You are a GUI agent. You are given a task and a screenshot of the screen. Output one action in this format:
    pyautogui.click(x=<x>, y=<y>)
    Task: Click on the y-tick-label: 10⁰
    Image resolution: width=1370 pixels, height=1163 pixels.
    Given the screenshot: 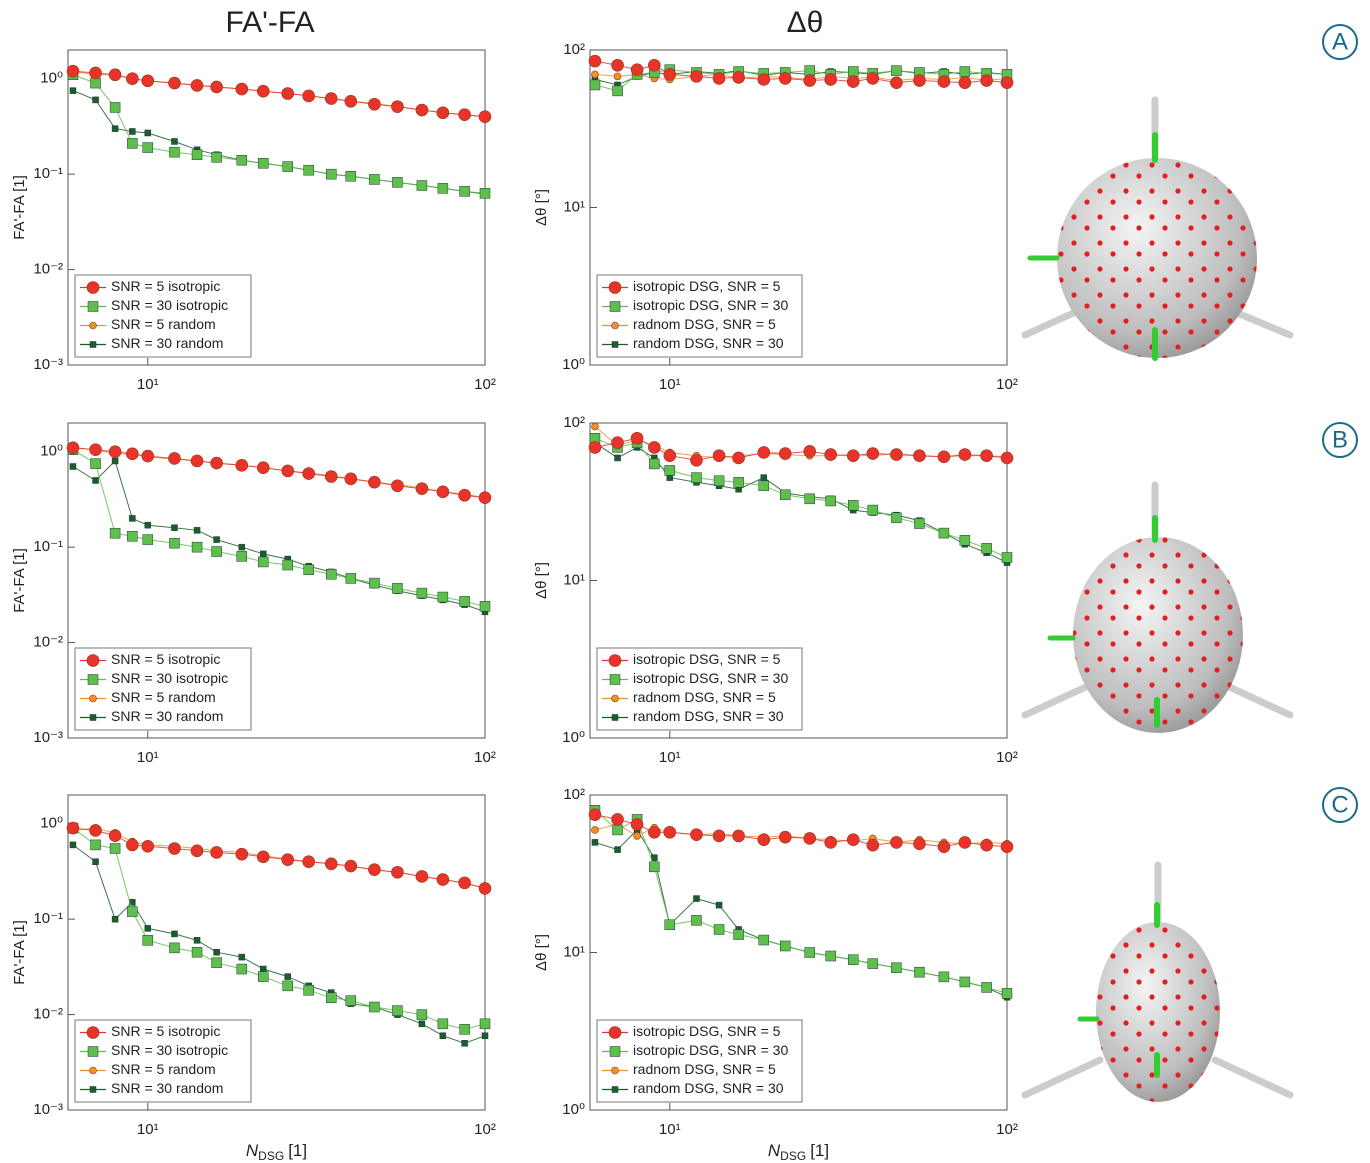 What is the action you would take?
    pyautogui.click(x=573, y=737)
    